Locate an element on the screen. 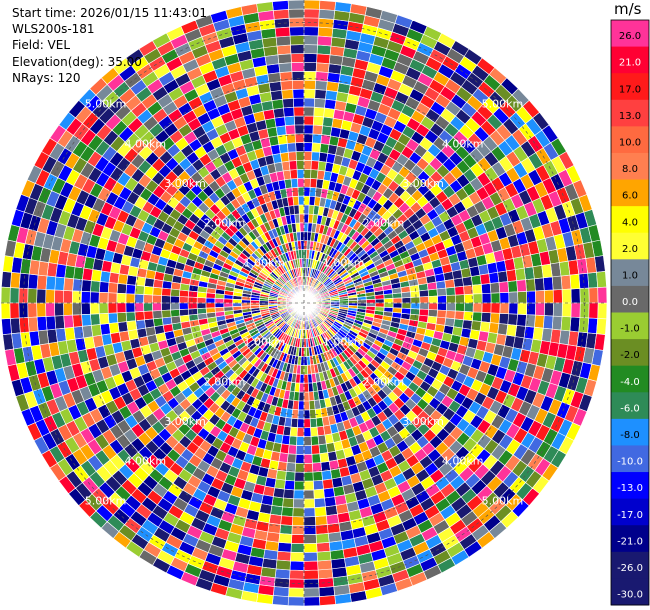  colorbar-tick-label: -10.0 is located at coordinates (630, 462).